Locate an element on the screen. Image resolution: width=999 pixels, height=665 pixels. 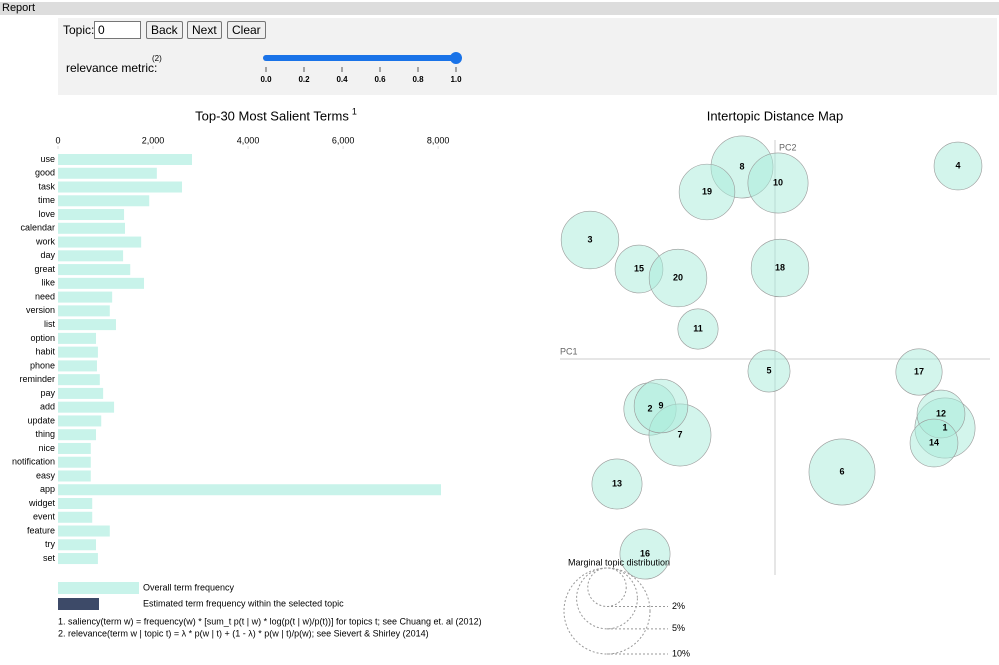
topic-label: 7 is located at coordinates (679, 434).